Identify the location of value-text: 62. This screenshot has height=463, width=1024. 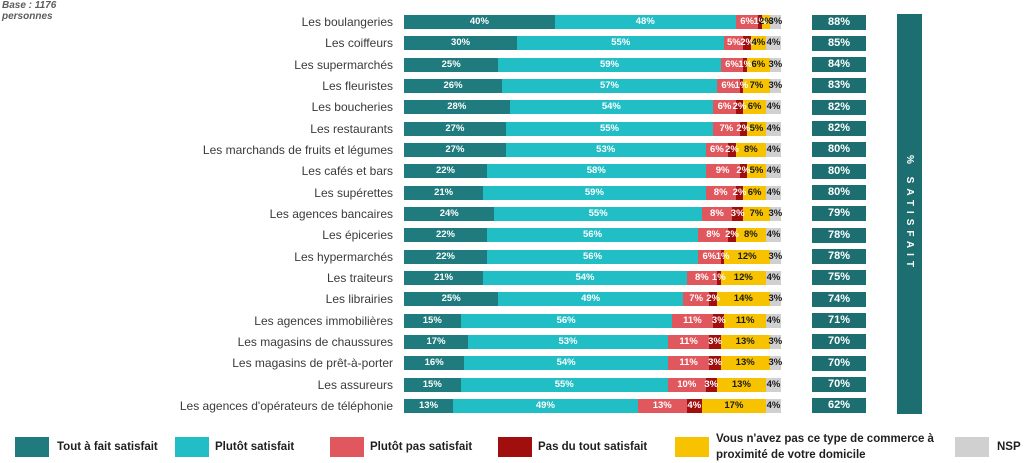
(834, 405).